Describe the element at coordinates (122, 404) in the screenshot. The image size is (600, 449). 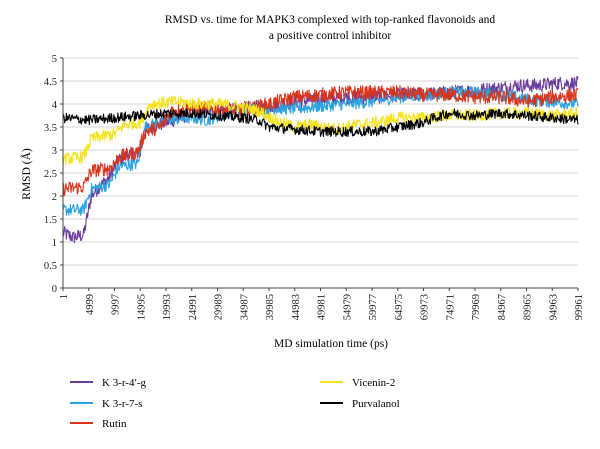
I see `legend-label: K 3-r-7-s` at that location.